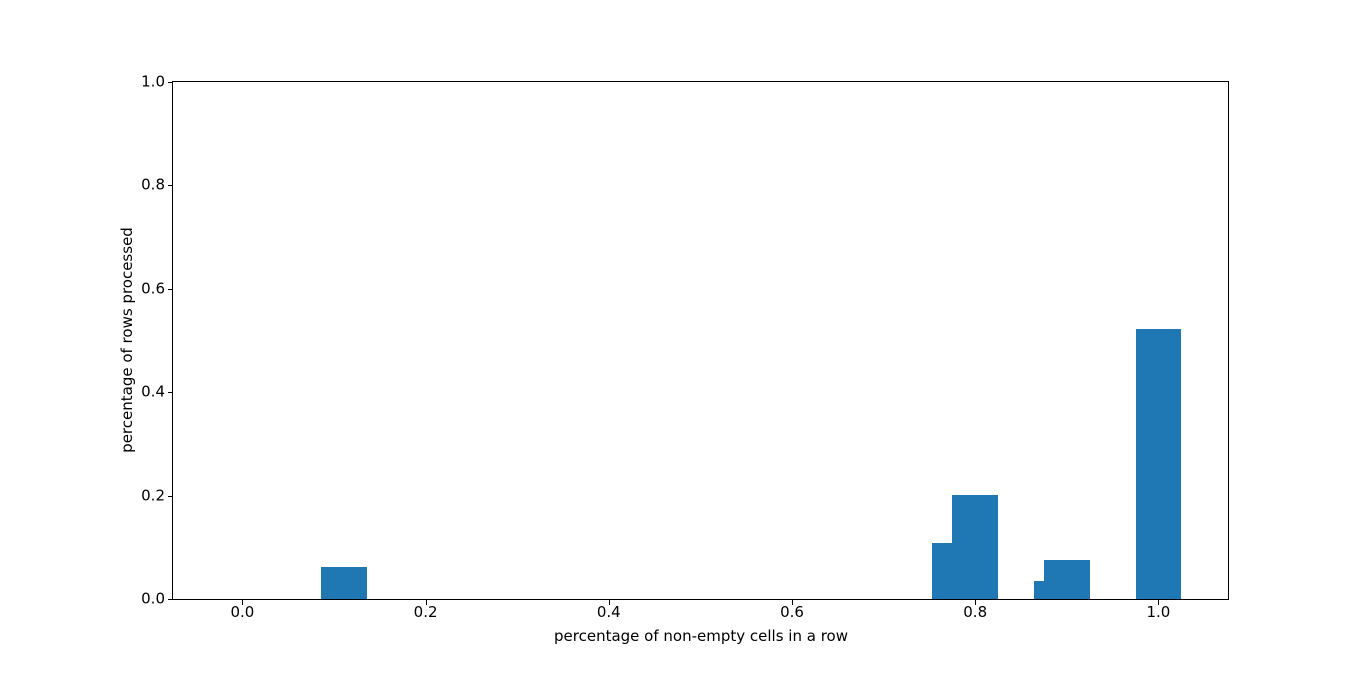  I want to click on x-axis-label: percentage of non-empty cells in a row, so click(701, 636).